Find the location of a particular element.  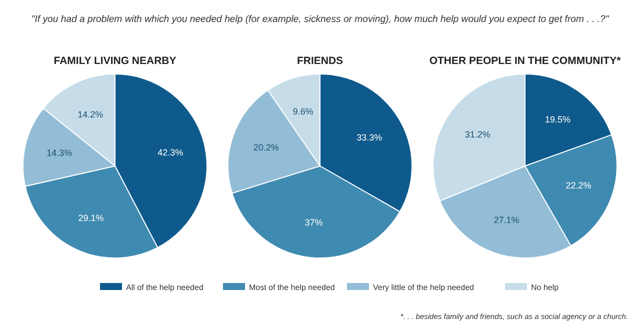

legend-label: Very little of the help needed is located at coordinates (423, 287).